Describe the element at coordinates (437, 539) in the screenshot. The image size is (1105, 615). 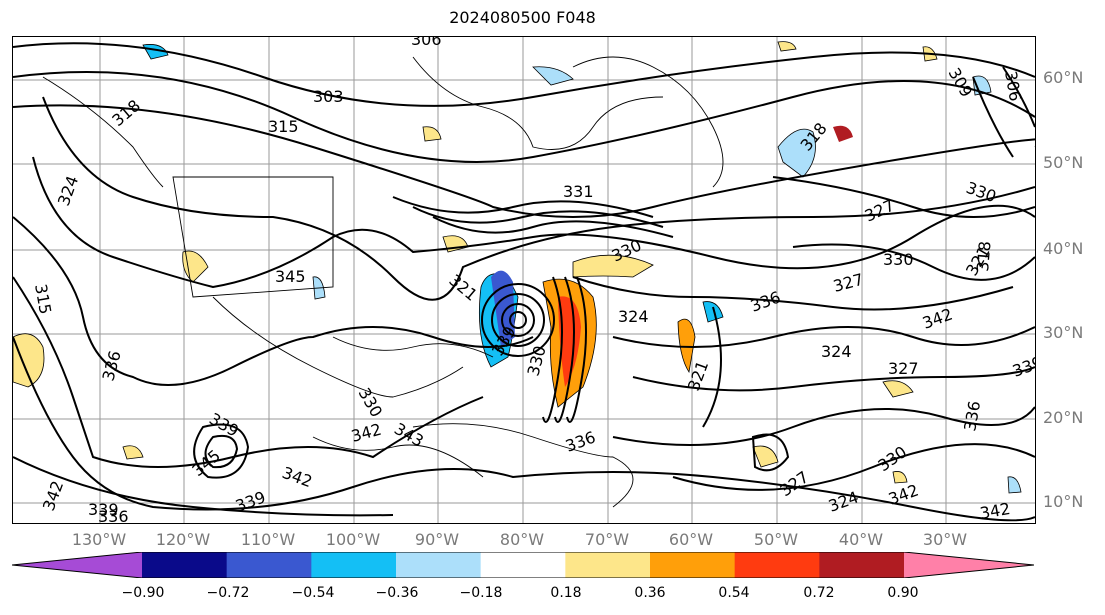
I see `lon-label-90w: 90°W` at that location.